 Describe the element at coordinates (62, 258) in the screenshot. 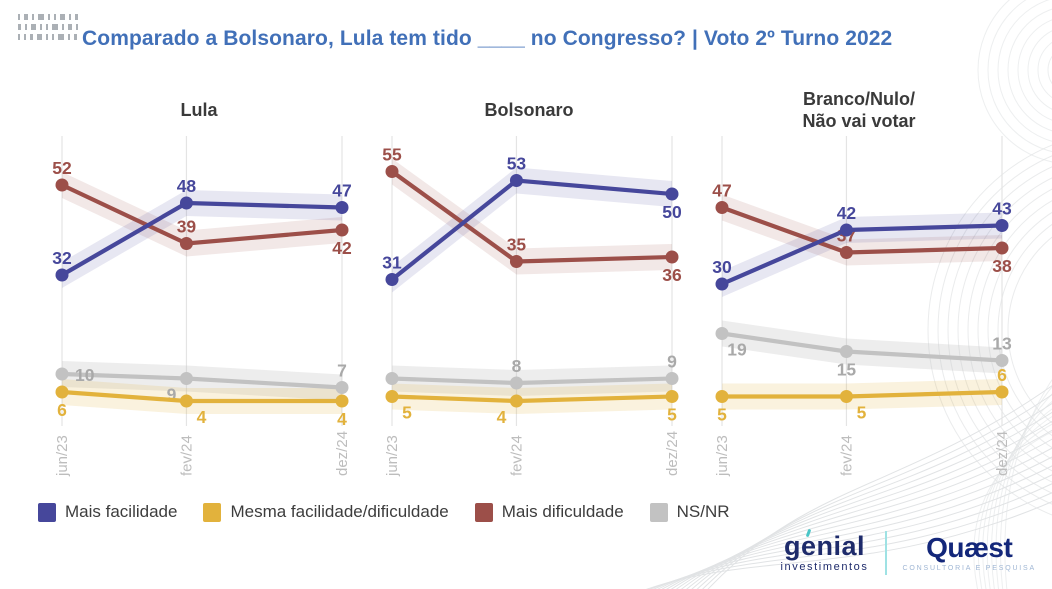

I see `value-label-mais-facilidade: 32` at that location.